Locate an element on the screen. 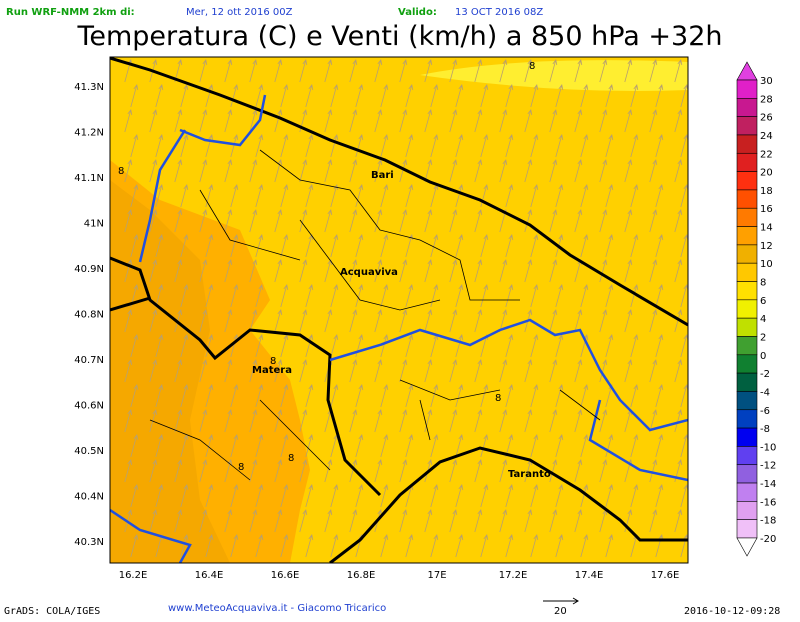 The width and height of the screenshot is (800, 622). timestamp: 2016-10-12-09:28 is located at coordinates (732, 611).